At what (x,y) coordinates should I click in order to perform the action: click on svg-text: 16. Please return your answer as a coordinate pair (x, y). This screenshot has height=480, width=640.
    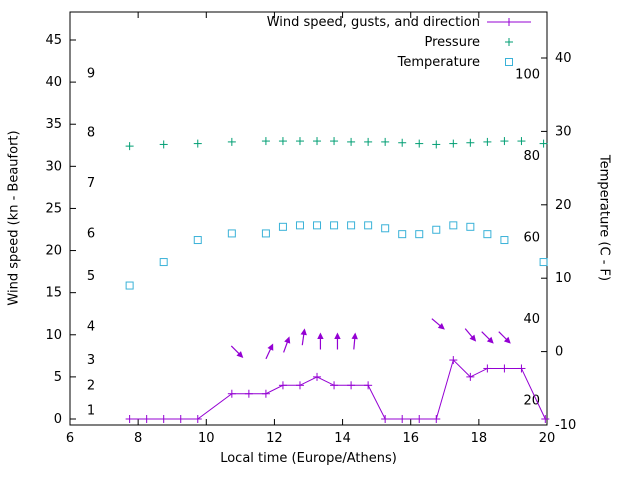
    Looking at the image, I should click on (410, 438).